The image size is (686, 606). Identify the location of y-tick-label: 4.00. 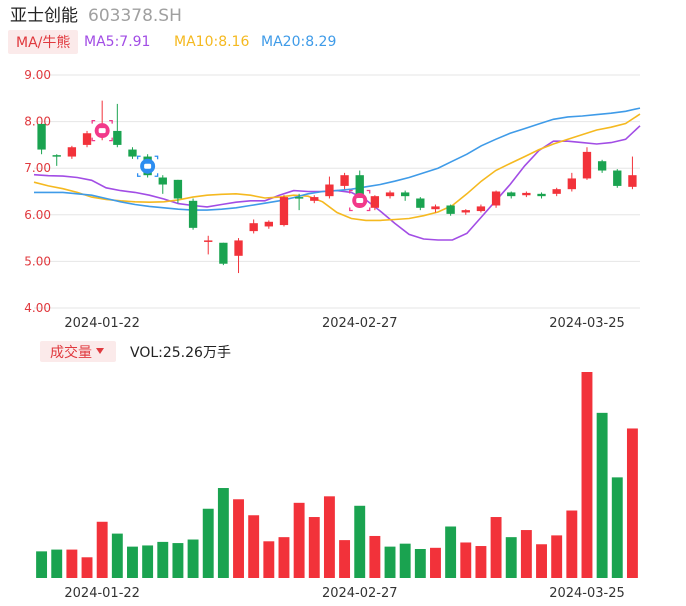
(37, 308).